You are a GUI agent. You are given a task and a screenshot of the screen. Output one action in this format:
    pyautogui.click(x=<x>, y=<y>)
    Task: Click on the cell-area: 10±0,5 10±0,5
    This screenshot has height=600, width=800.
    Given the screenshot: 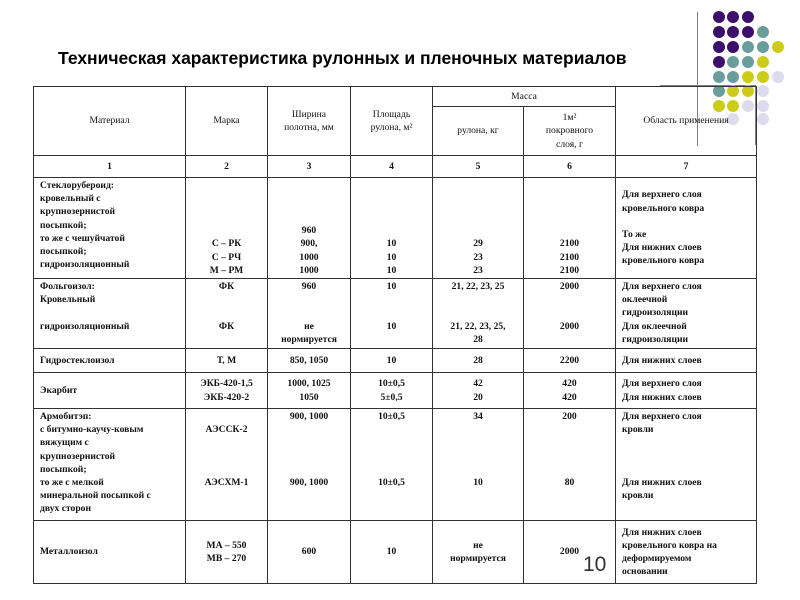 What is the action you would take?
    pyautogui.click(x=391, y=464)
    